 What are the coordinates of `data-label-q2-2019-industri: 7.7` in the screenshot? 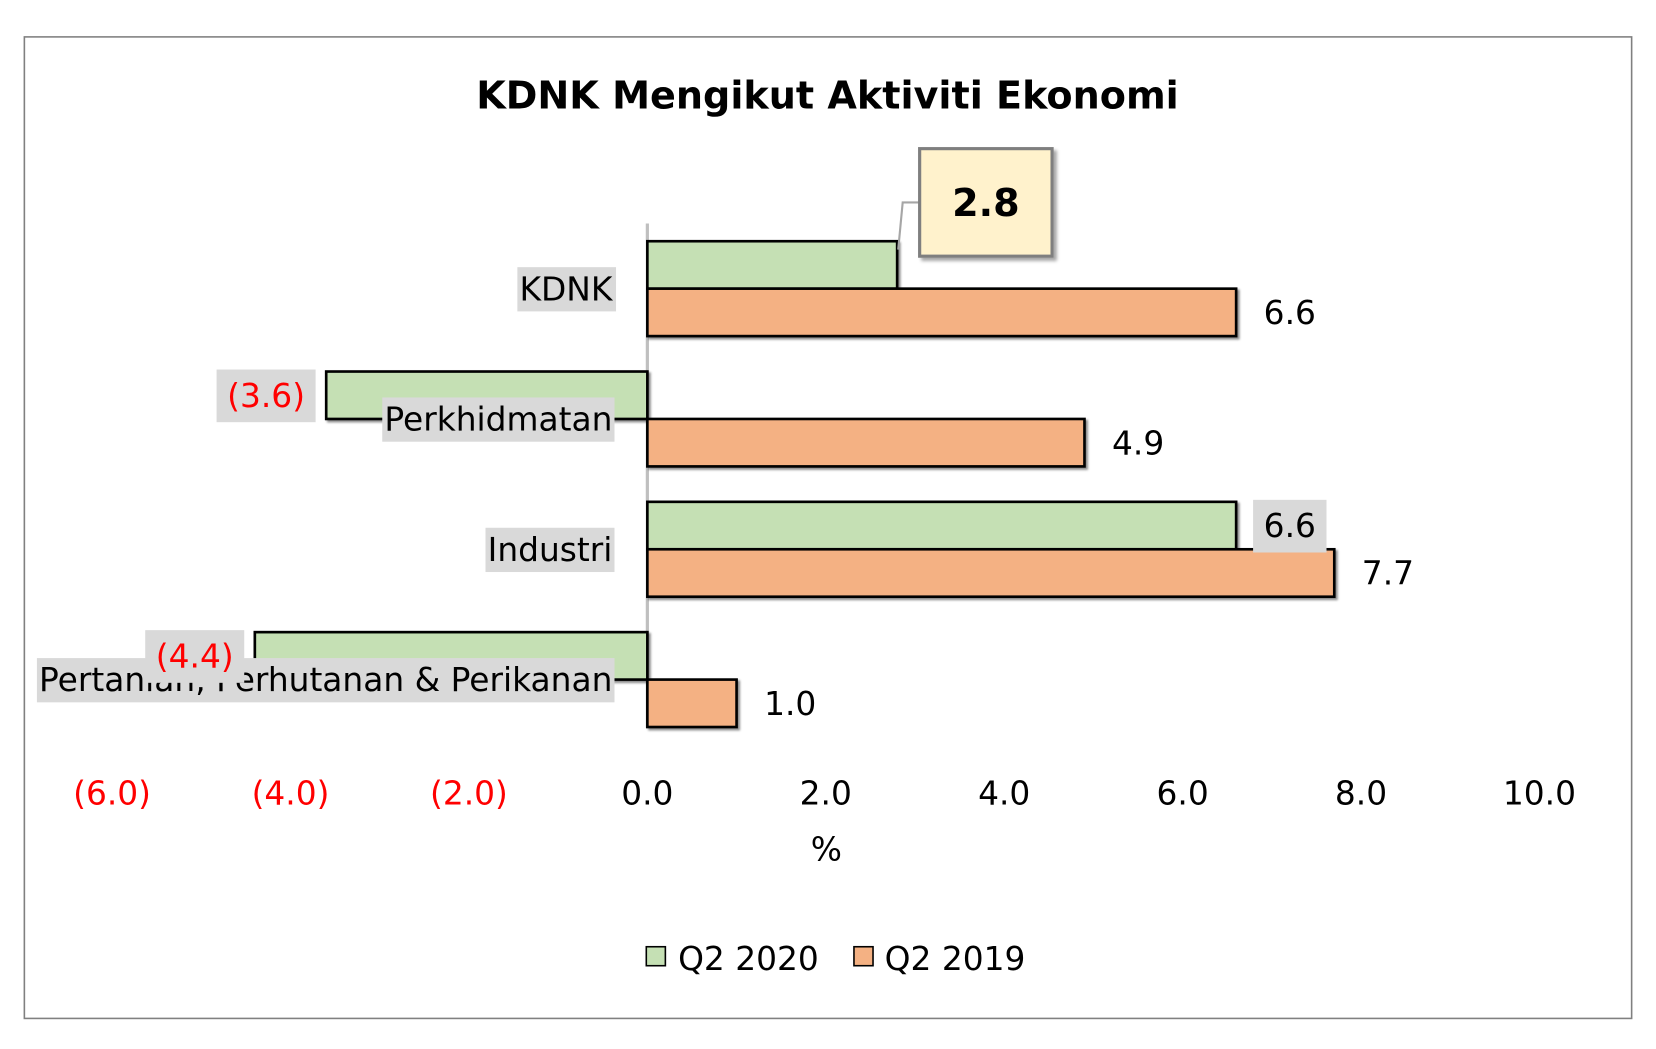 It's located at (1388, 574).